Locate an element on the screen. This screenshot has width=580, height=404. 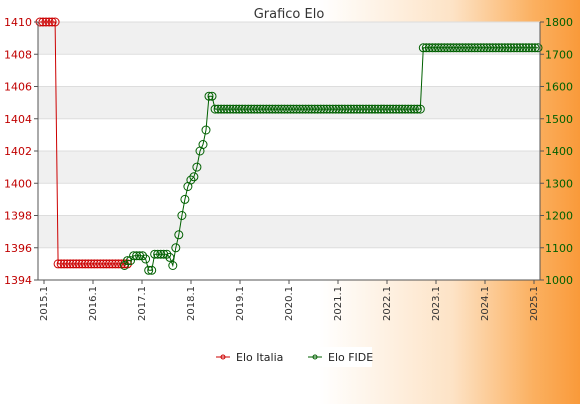
y-left-tick-label: 1410 is located at coordinates (18, 22).